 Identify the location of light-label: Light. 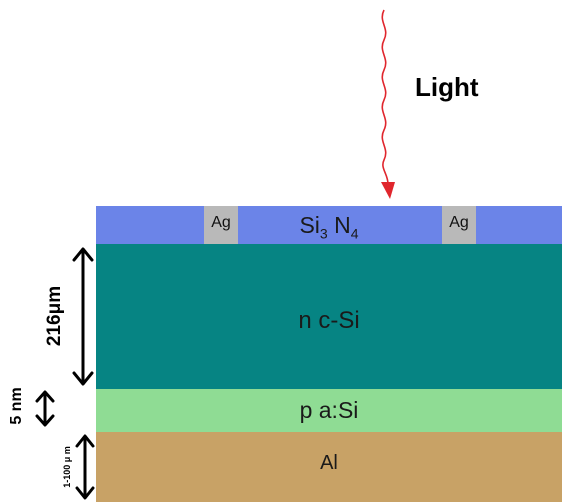
(447, 87).